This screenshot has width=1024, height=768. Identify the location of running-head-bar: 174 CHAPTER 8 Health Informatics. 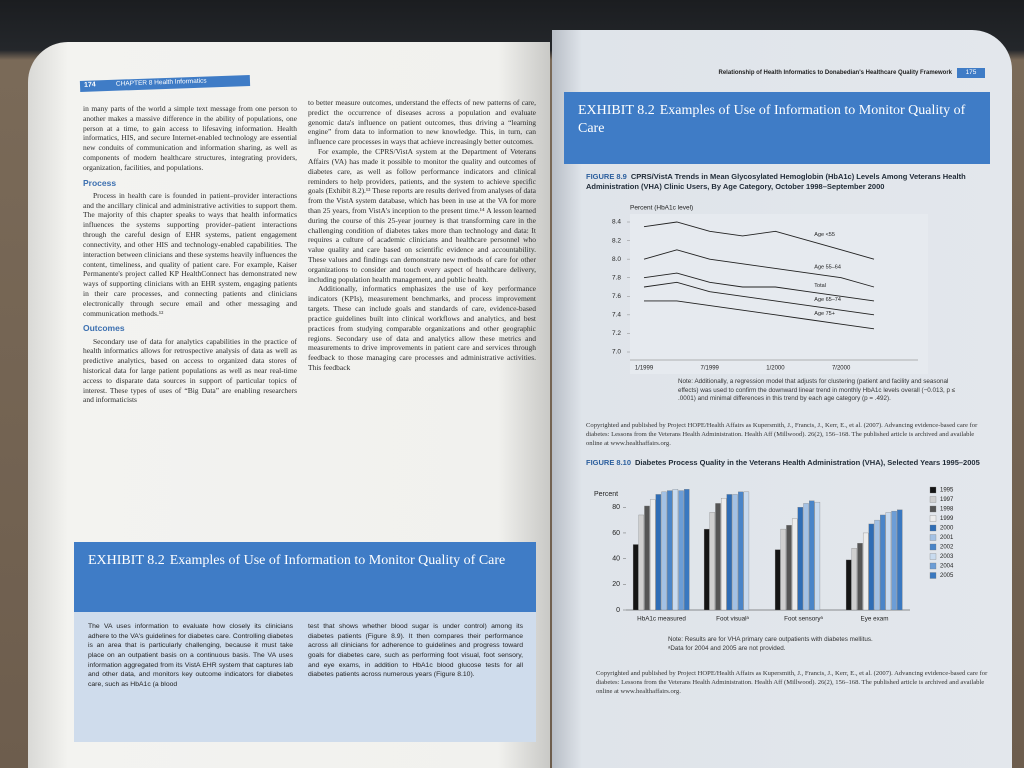
(165, 83).